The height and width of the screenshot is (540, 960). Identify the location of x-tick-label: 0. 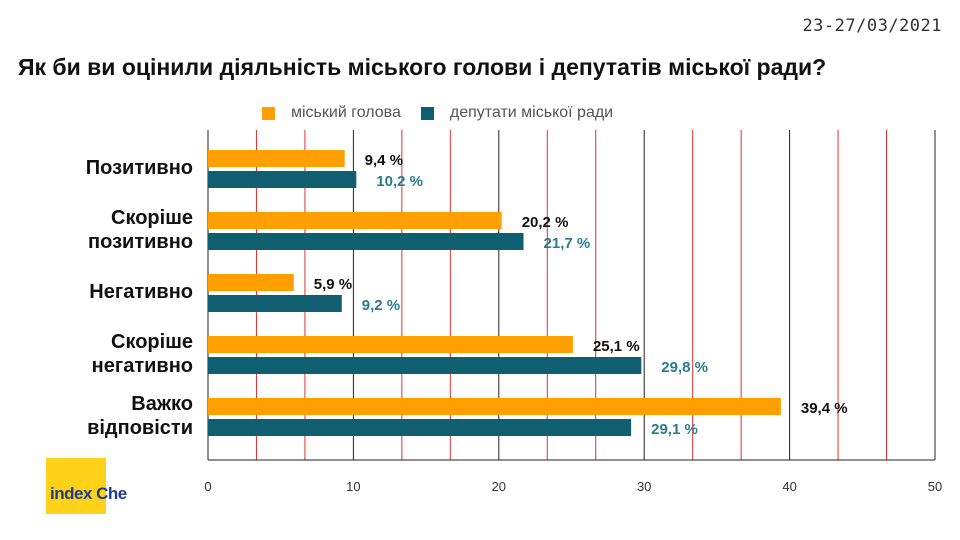
(207, 486).